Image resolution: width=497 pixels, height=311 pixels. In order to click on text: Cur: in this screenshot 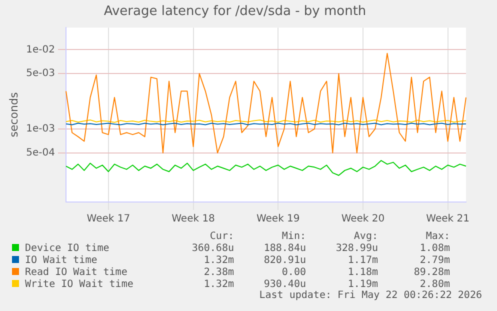, I will do `click(221, 236)`.